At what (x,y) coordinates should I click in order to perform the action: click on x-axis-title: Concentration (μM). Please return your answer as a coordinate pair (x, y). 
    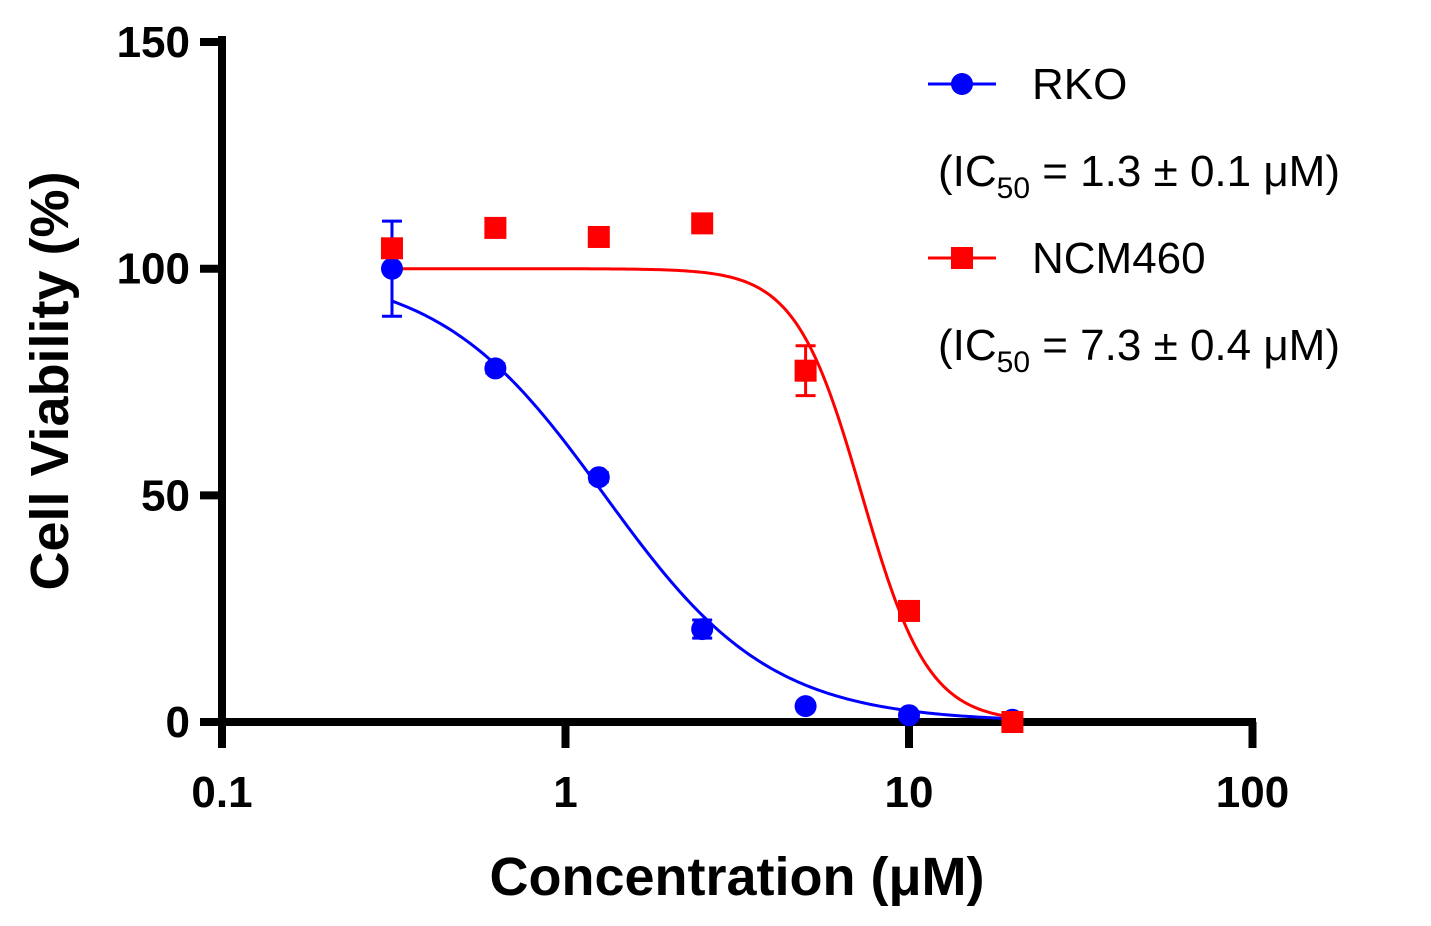
    Looking at the image, I should click on (737, 877).